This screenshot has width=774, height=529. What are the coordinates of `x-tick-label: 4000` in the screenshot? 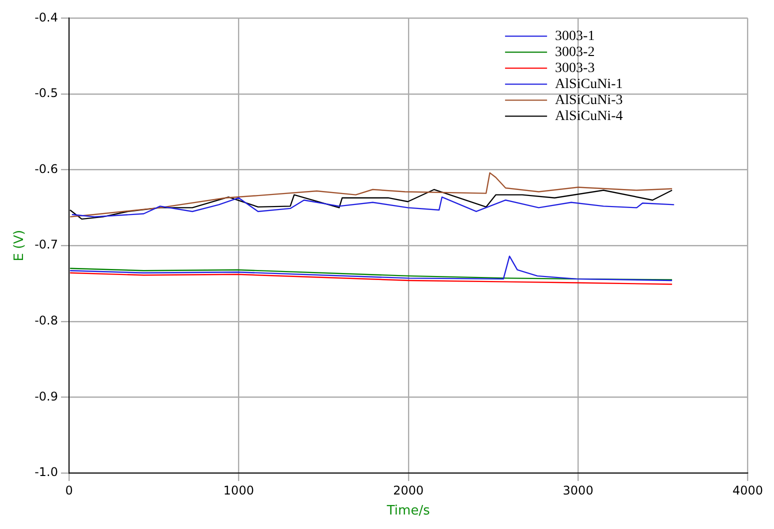 It's located at (748, 490).